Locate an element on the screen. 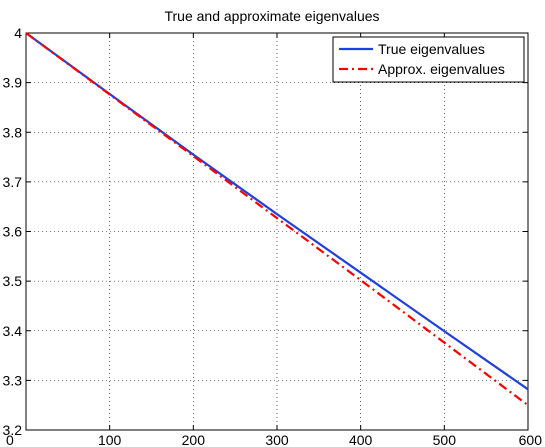 The width and height of the screenshot is (545, 447). legend-label: True eigenvalues is located at coordinates (431, 49).